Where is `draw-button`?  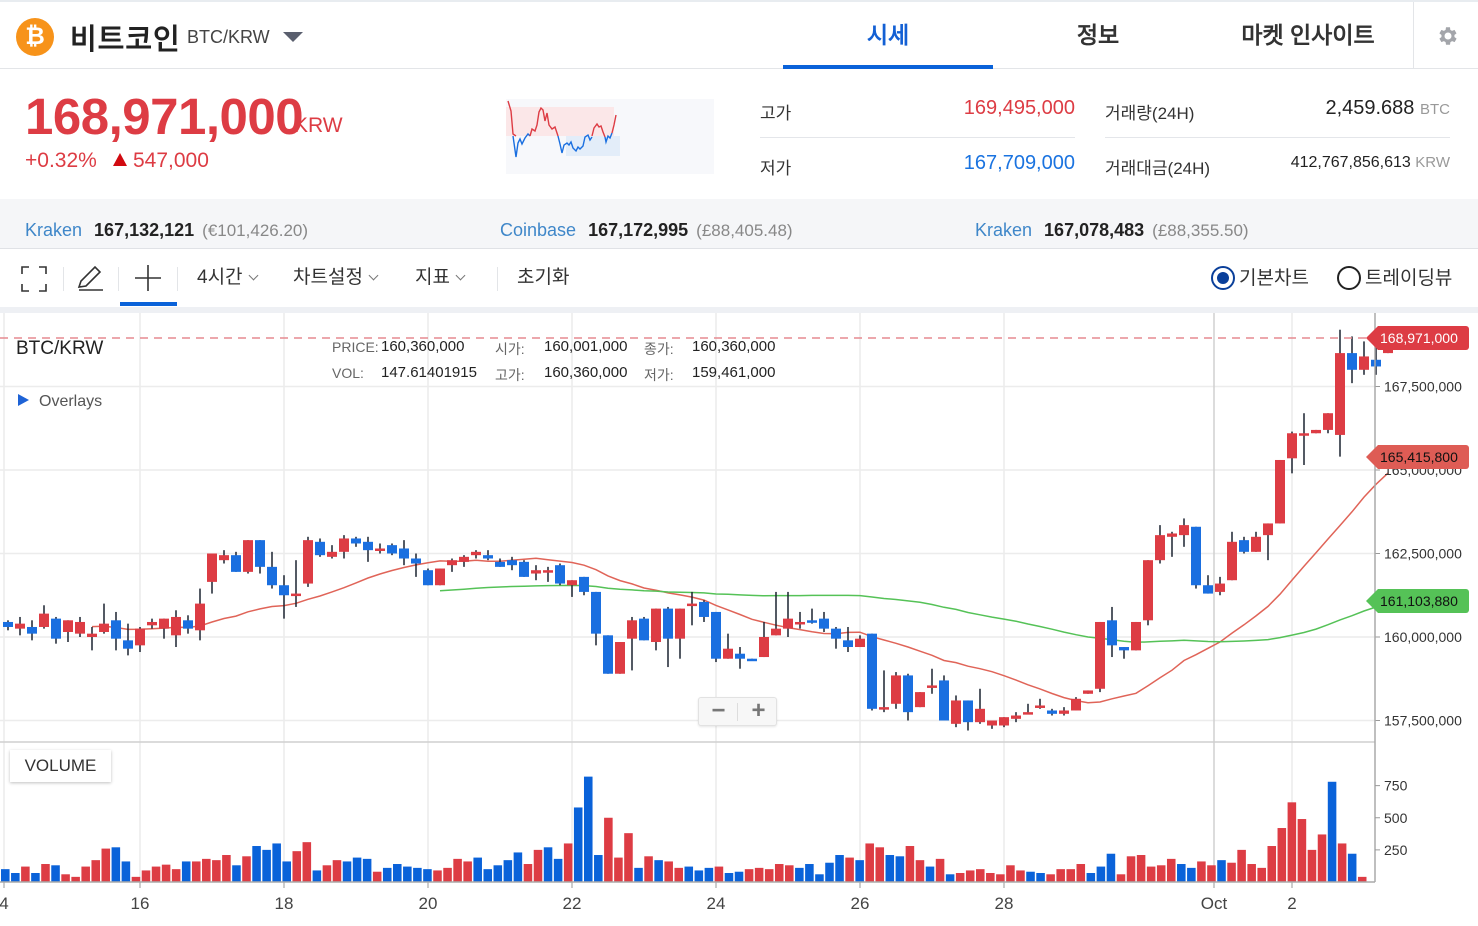 draw-button is located at coordinates (91, 278).